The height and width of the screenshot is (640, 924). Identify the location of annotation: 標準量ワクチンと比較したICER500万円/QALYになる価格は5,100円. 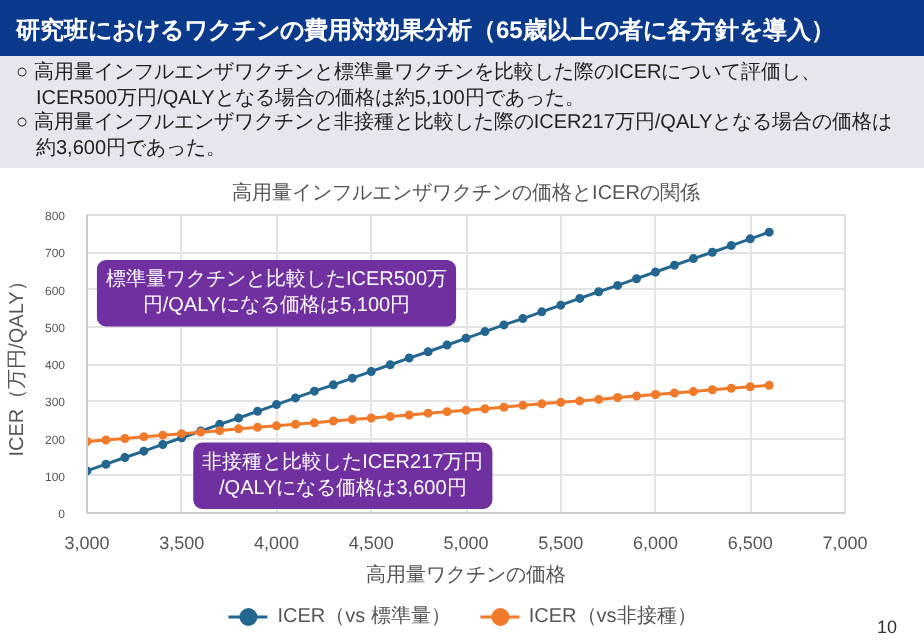
(276, 292).